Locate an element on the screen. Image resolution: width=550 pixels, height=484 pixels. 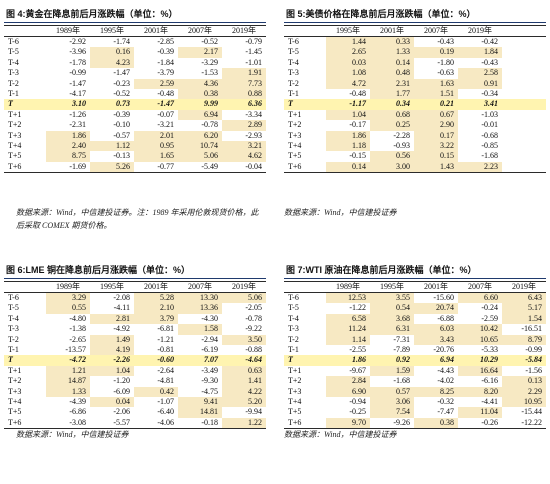
row-label: T+3 is located at coordinates (295, 135).